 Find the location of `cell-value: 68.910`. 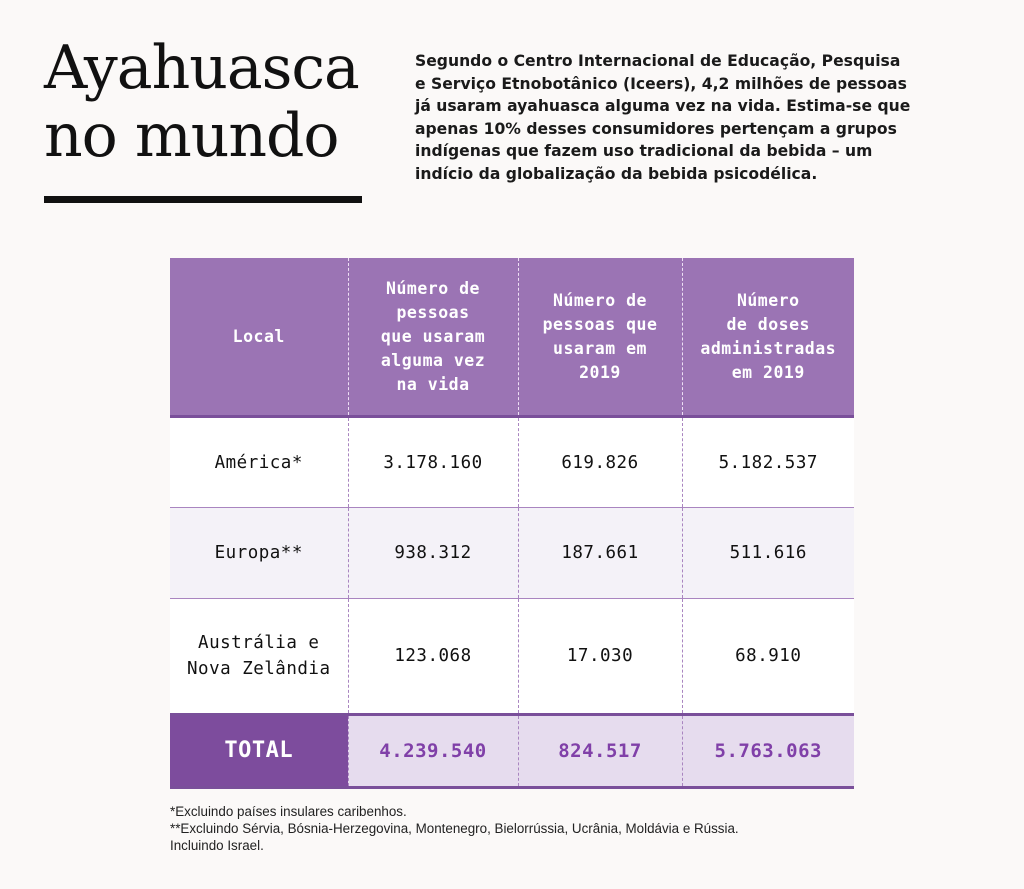

cell-value: 68.910 is located at coordinates (767, 656).